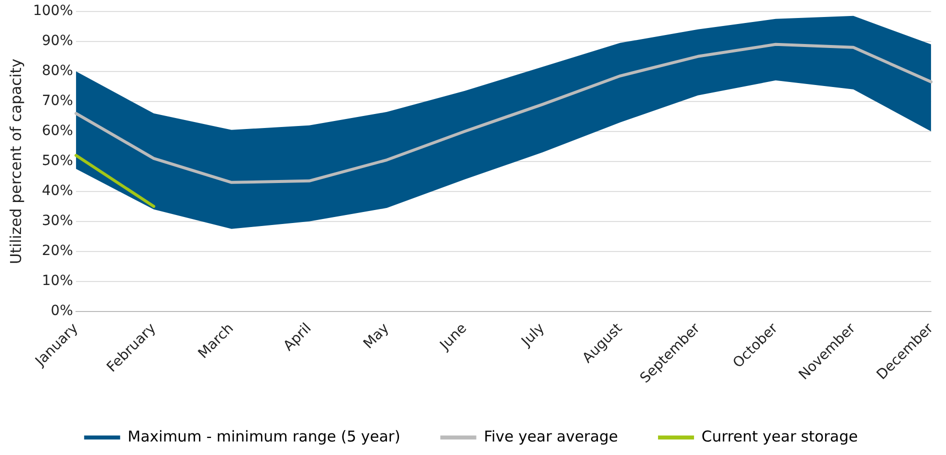  I want to click on y-tick-label: 20%, so click(58, 251).